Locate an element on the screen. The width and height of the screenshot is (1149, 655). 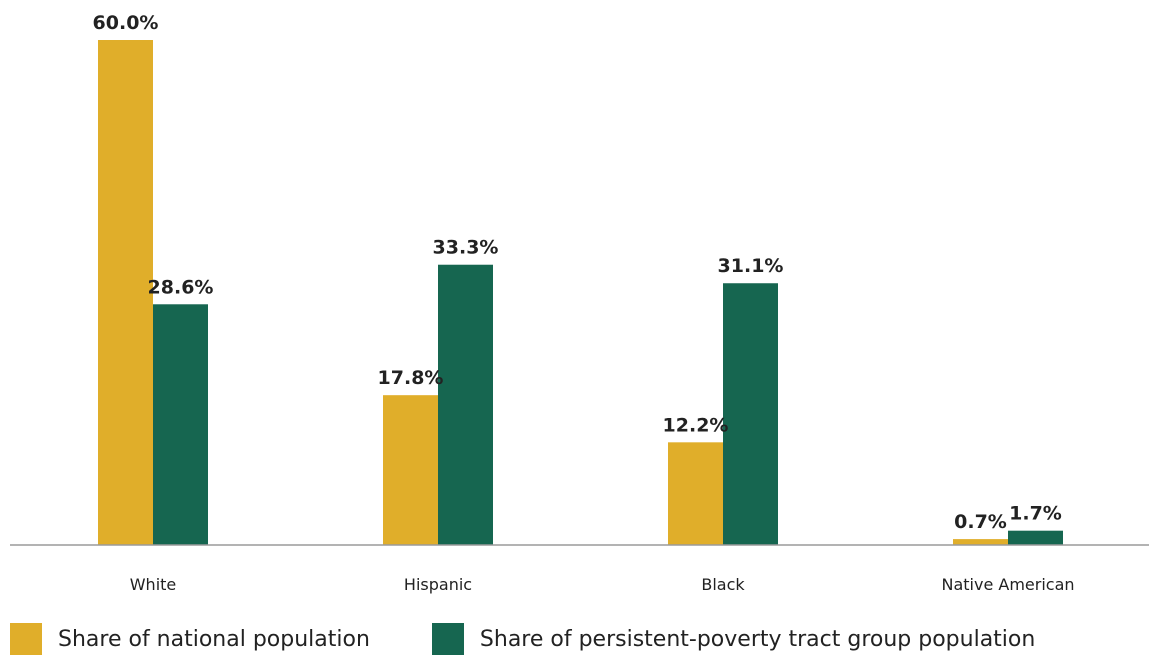
legend-swatch-persistent-poverty is located at coordinates (447, 639).